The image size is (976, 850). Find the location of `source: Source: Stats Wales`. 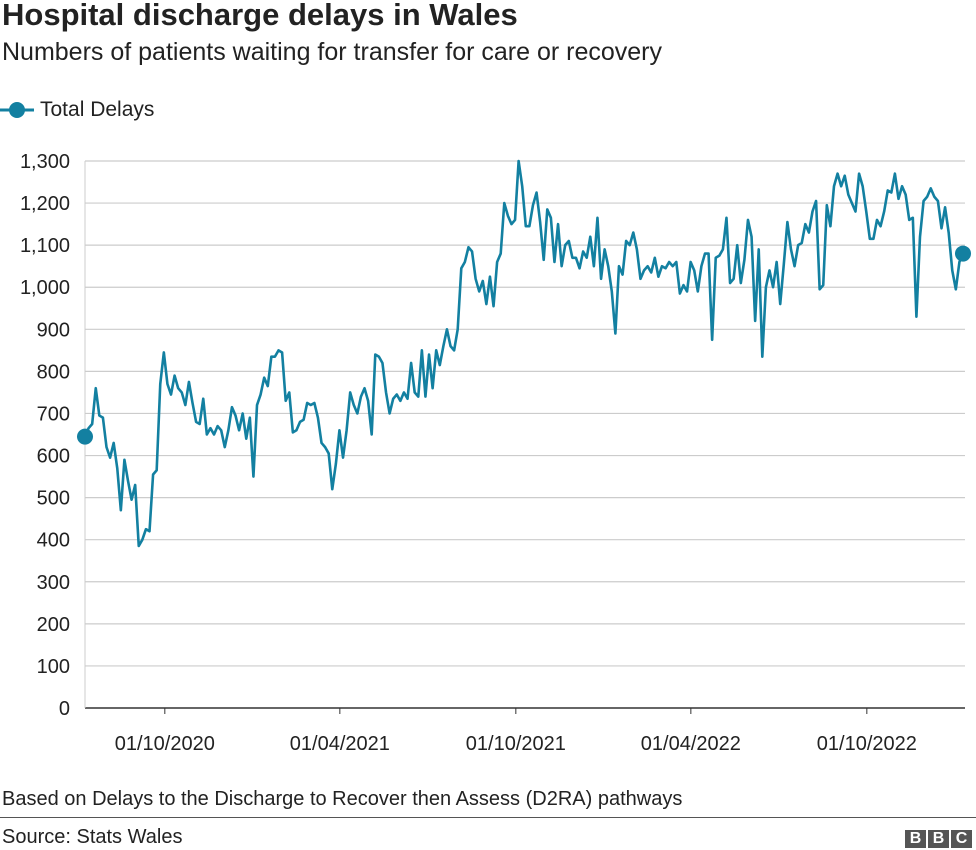

source: Source: Stats Wales is located at coordinates (92, 837).